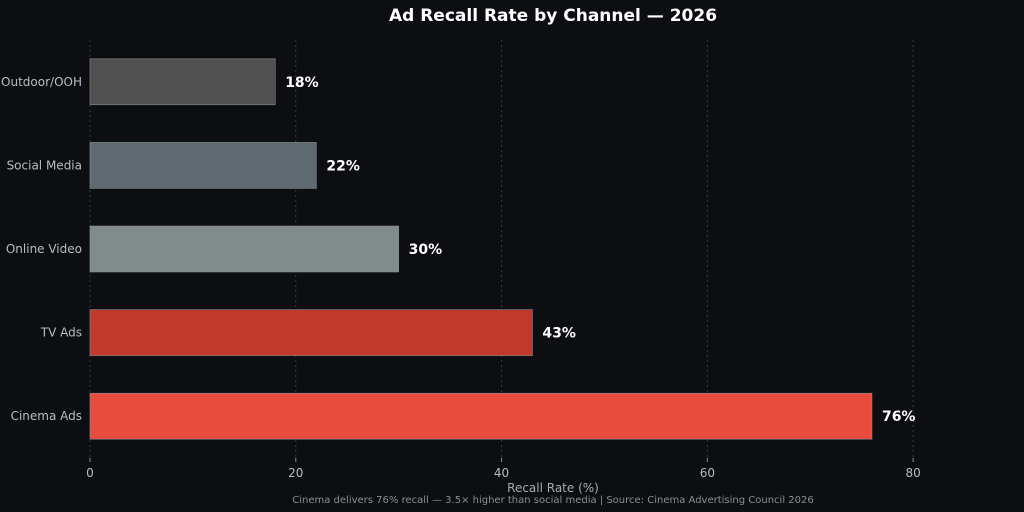  What do you see at coordinates (553, 16) in the screenshot?
I see `chart-title: Ad Recall Rate by Channel — 2026` at bounding box center [553, 16].